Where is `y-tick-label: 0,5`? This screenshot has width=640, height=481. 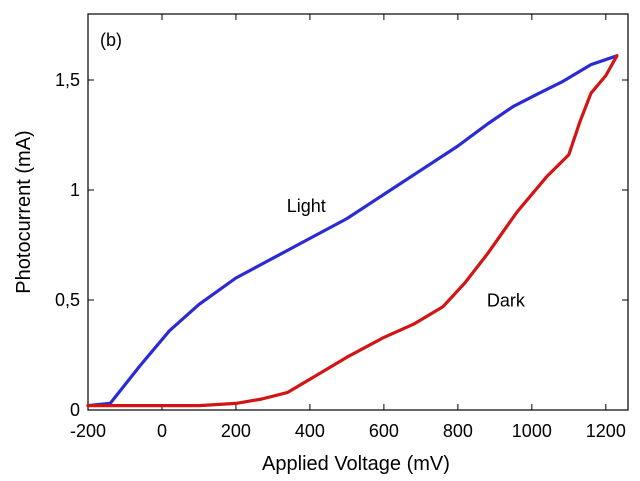
y-tick-label: 0,5 is located at coordinates (67, 300).